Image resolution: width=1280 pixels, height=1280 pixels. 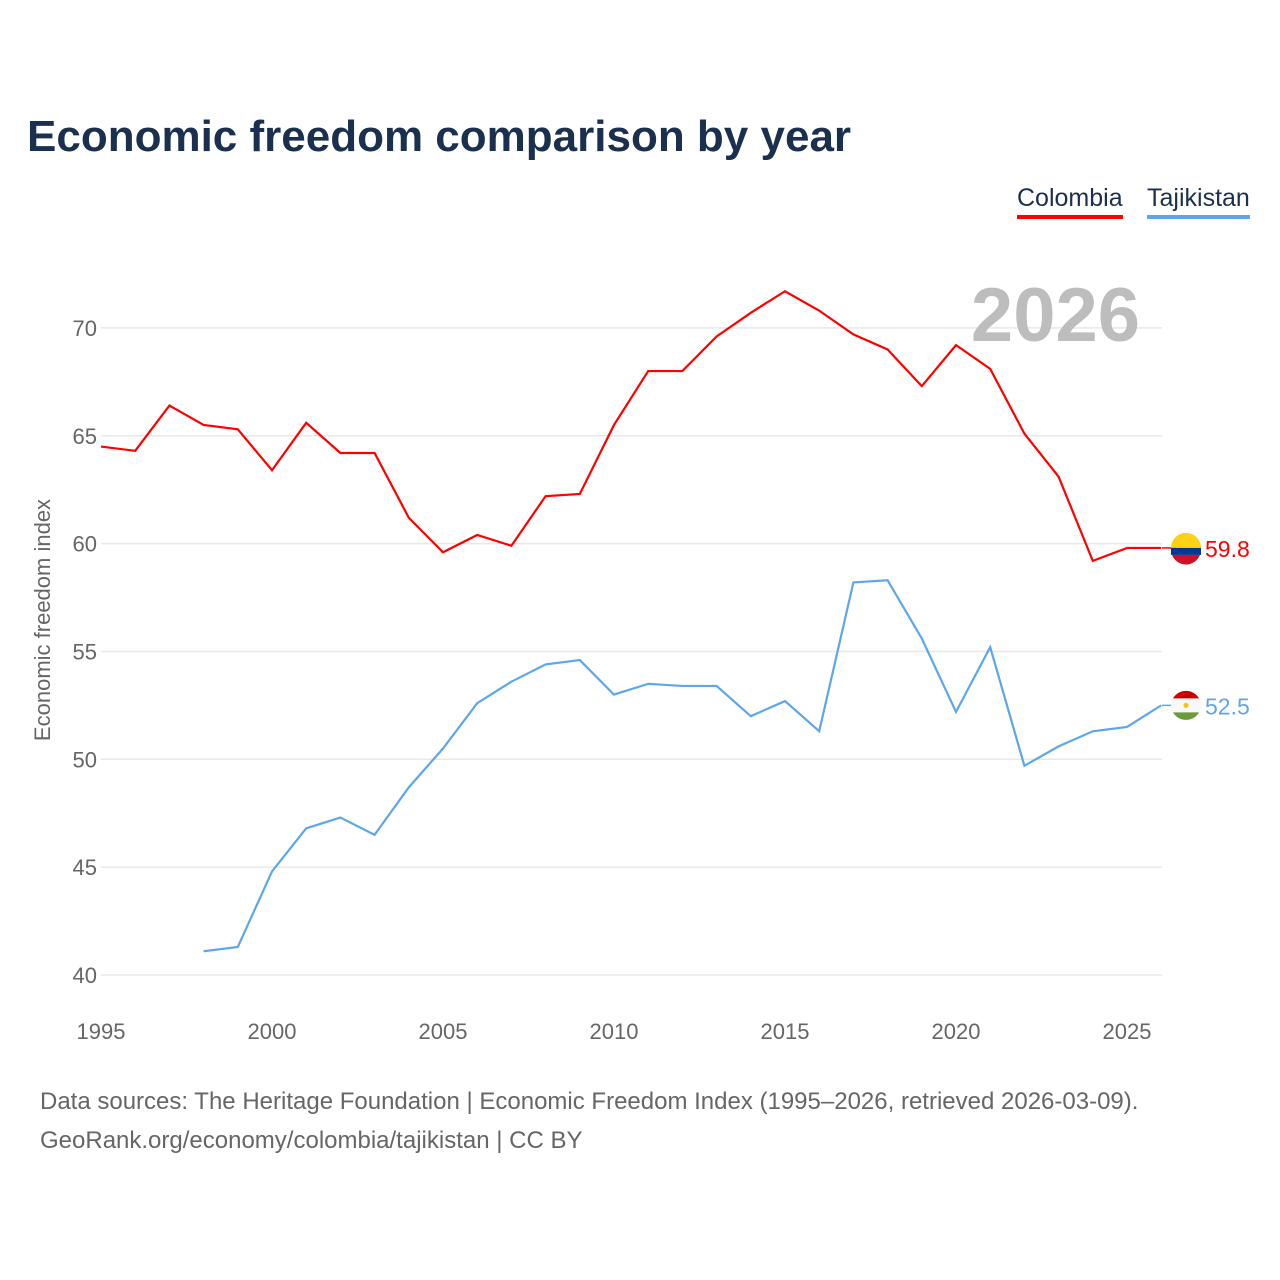 What do you see at coordinates (85, 759) in the screenshot?
I see `y-tick-label: 50` at bounding box center [85, 759].